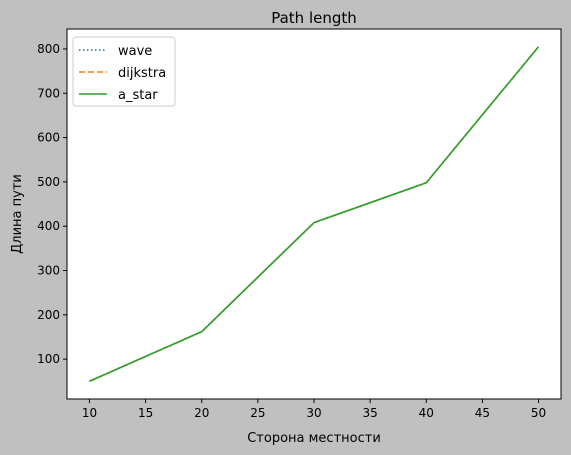 The image size is (571, 455). Describe the element at coordinates (314, 18) in the screenshot. I see `chart-title: Path length` at that location.